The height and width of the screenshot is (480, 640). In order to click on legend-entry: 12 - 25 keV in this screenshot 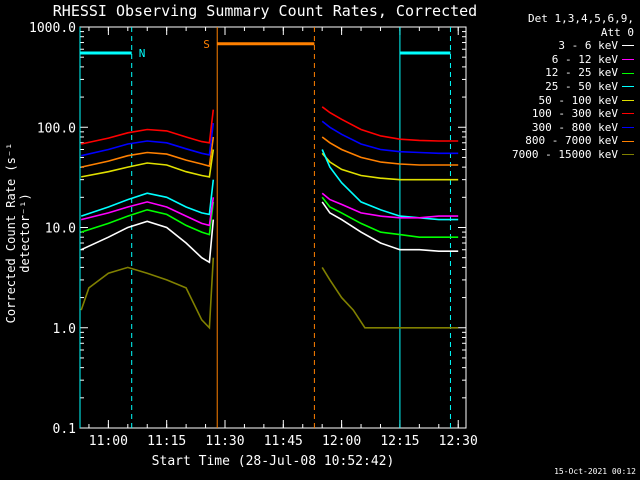, I will do `click(573, 73)`.